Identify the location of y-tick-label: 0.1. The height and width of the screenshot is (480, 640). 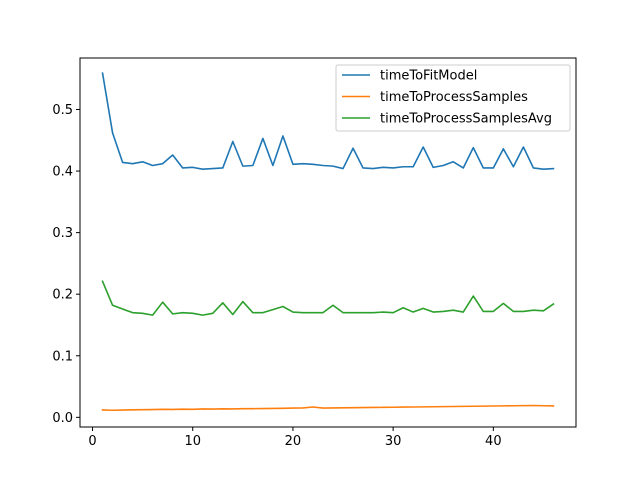
(62, 356).